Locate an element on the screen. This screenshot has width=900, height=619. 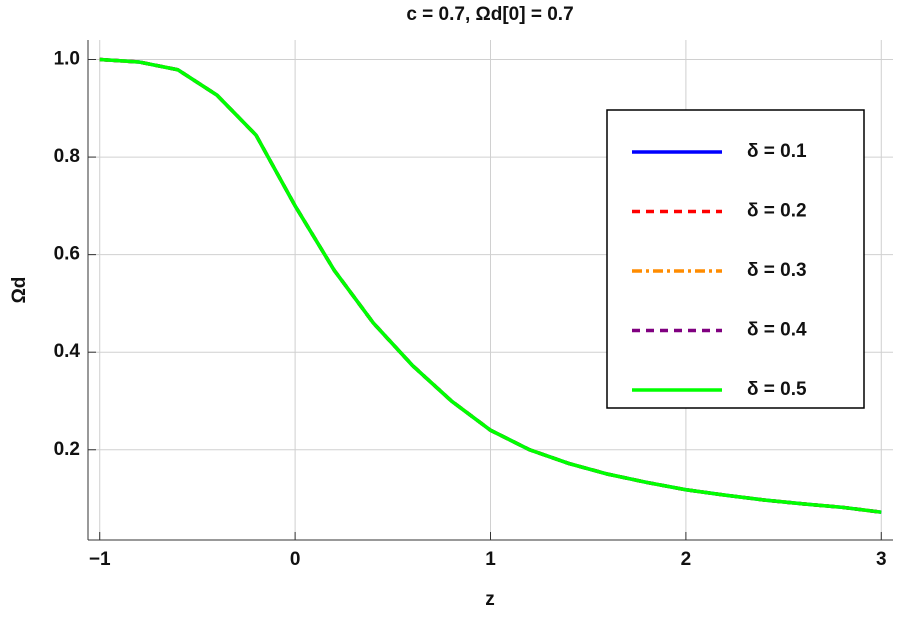
legend-label: δ = 0.4 is located at coordinates (777, 330).